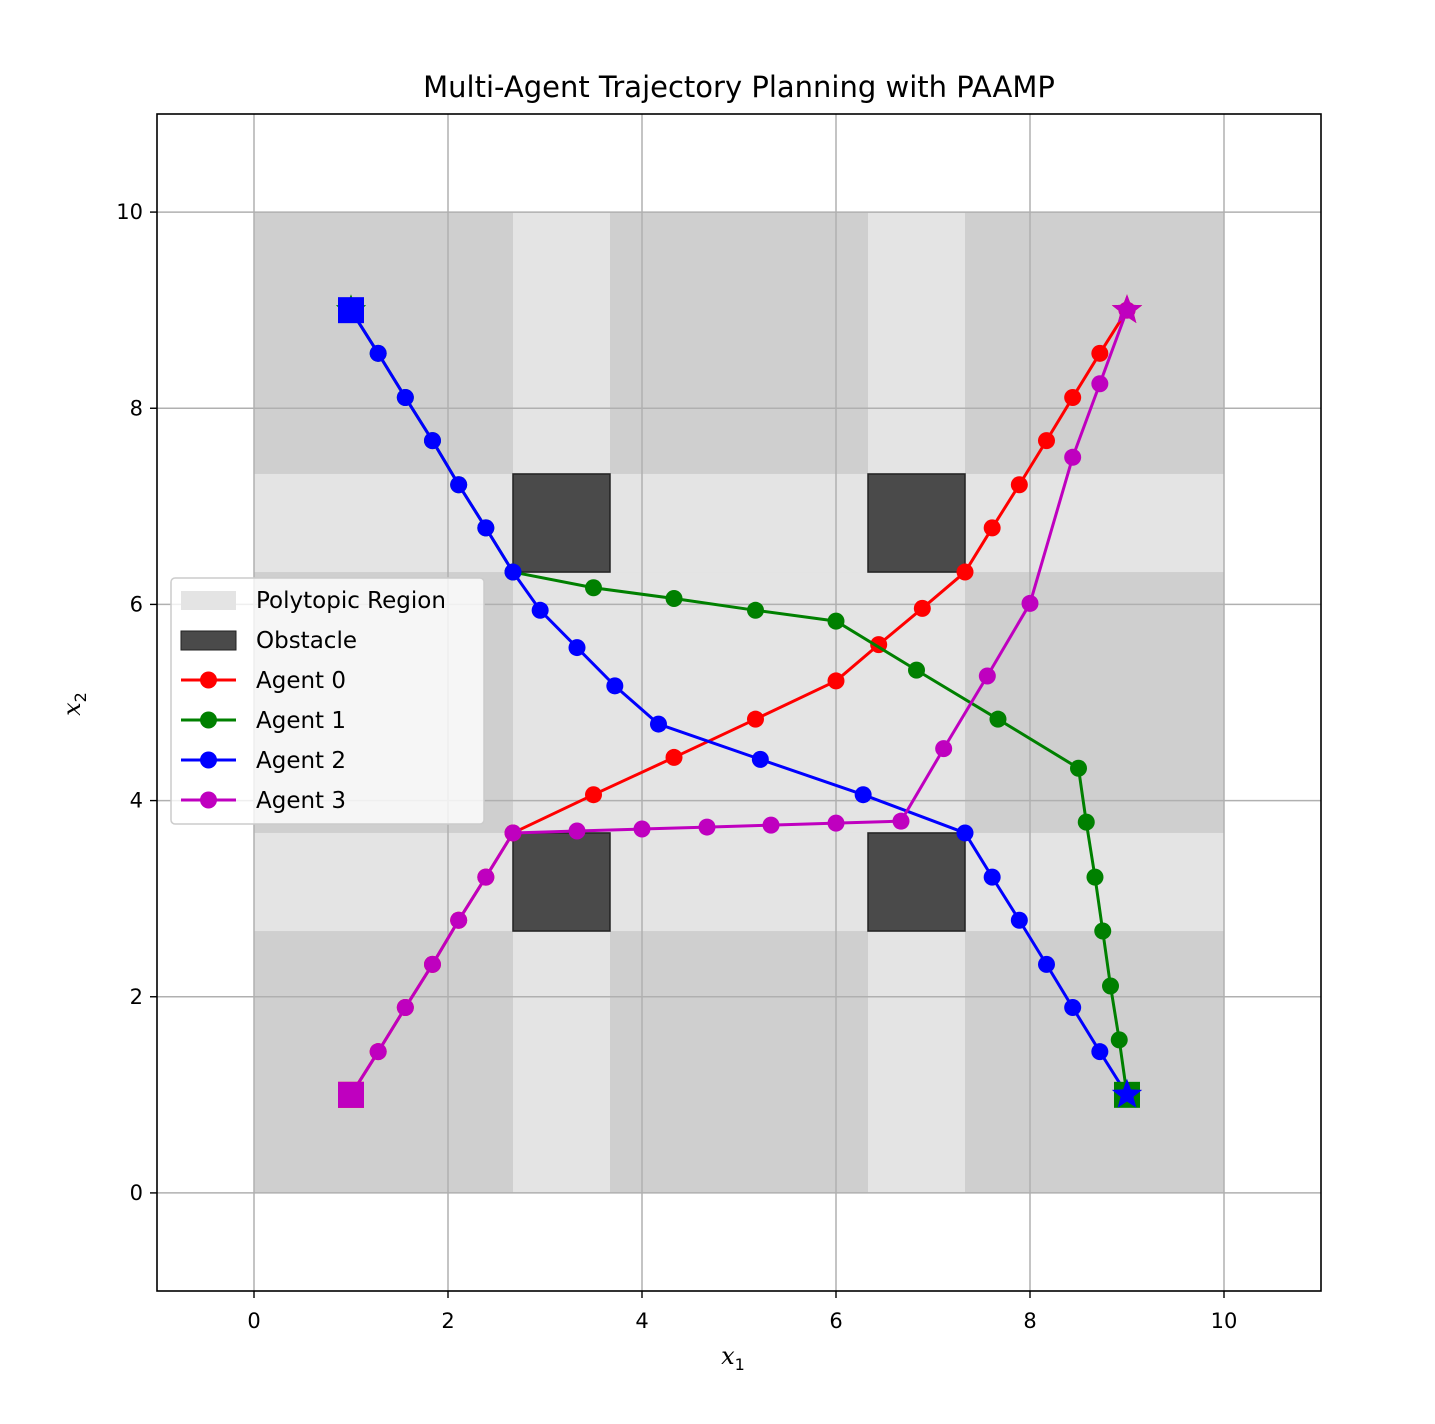 This screenshot has height=1424, width=1435. I want to click on legend-item: Agent 0, so click(263, 681).